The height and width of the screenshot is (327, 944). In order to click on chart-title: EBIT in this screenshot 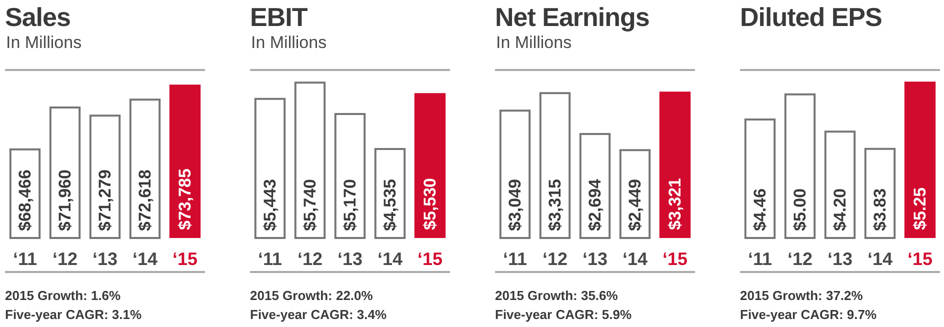, I will do `click(279, 17)`.